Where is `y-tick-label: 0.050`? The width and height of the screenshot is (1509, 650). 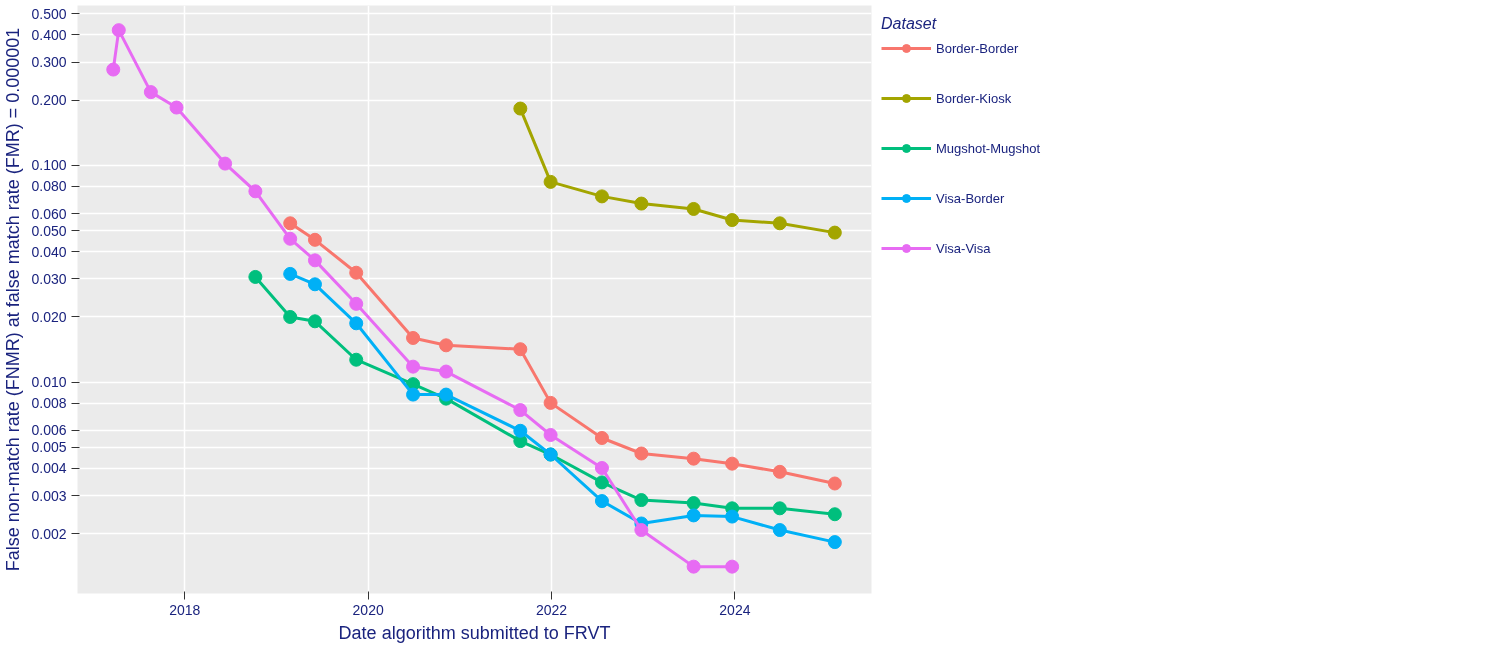 y-tick-label: 0.050 is located at coordinates (49, 230).